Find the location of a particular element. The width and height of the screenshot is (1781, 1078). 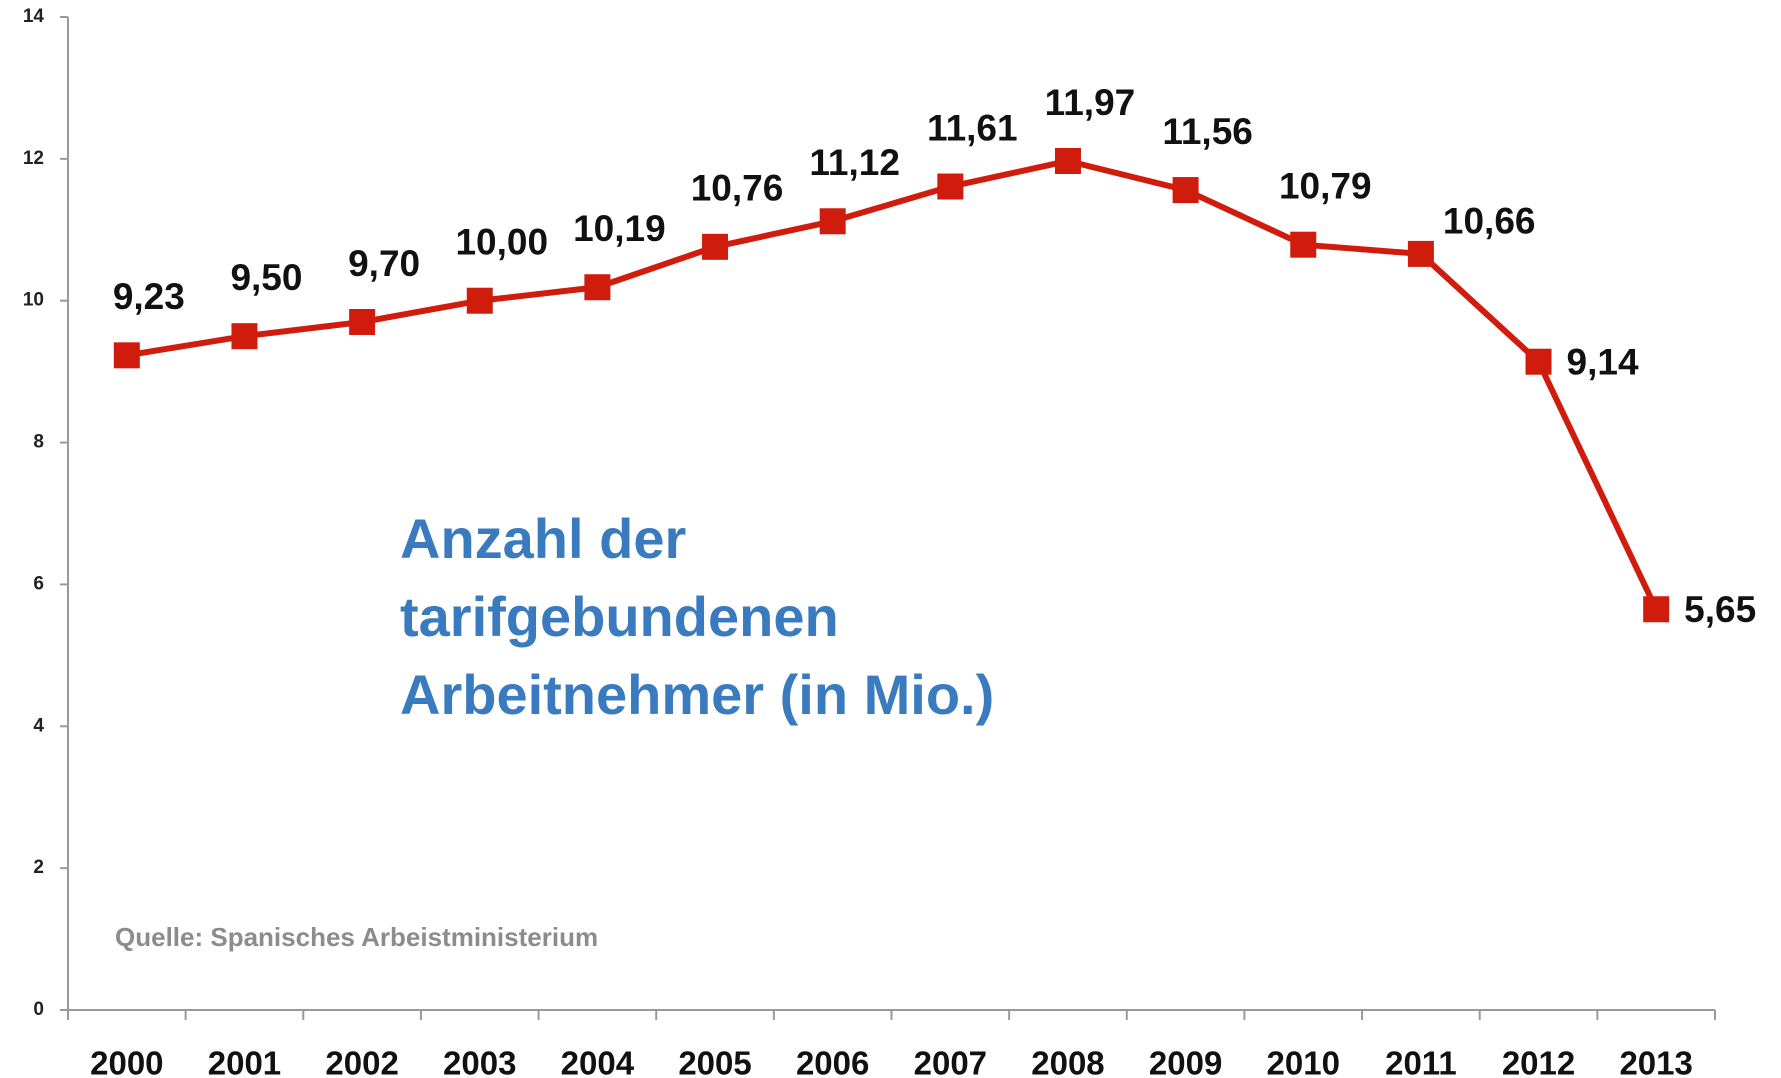

x-tick-label: 2007 is located at coordinates (950, 1061).